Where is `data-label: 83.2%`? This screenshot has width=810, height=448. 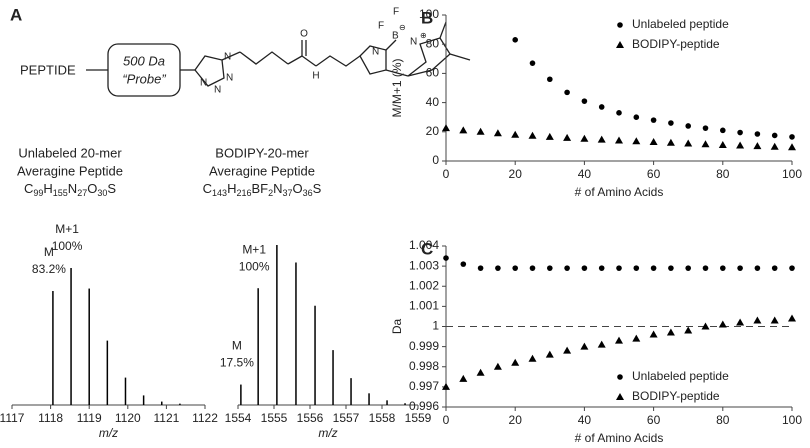 data-label: 83.2% is located at coordinates (49, 269).